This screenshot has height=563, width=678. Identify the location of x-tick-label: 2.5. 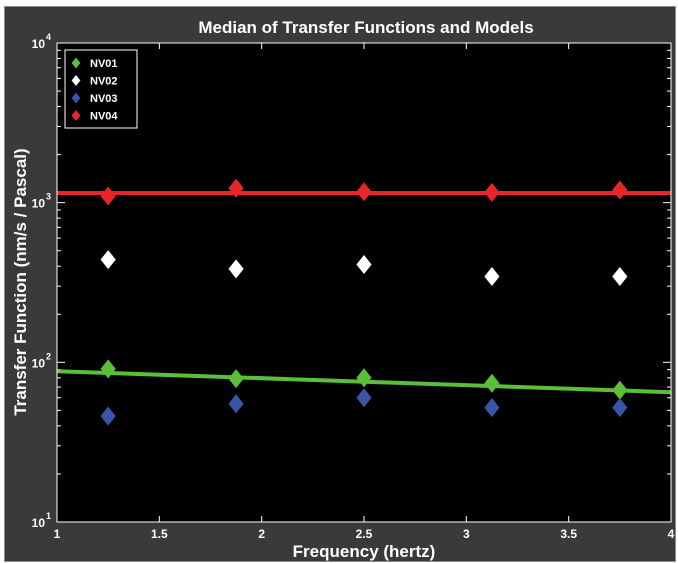
(364, 534).